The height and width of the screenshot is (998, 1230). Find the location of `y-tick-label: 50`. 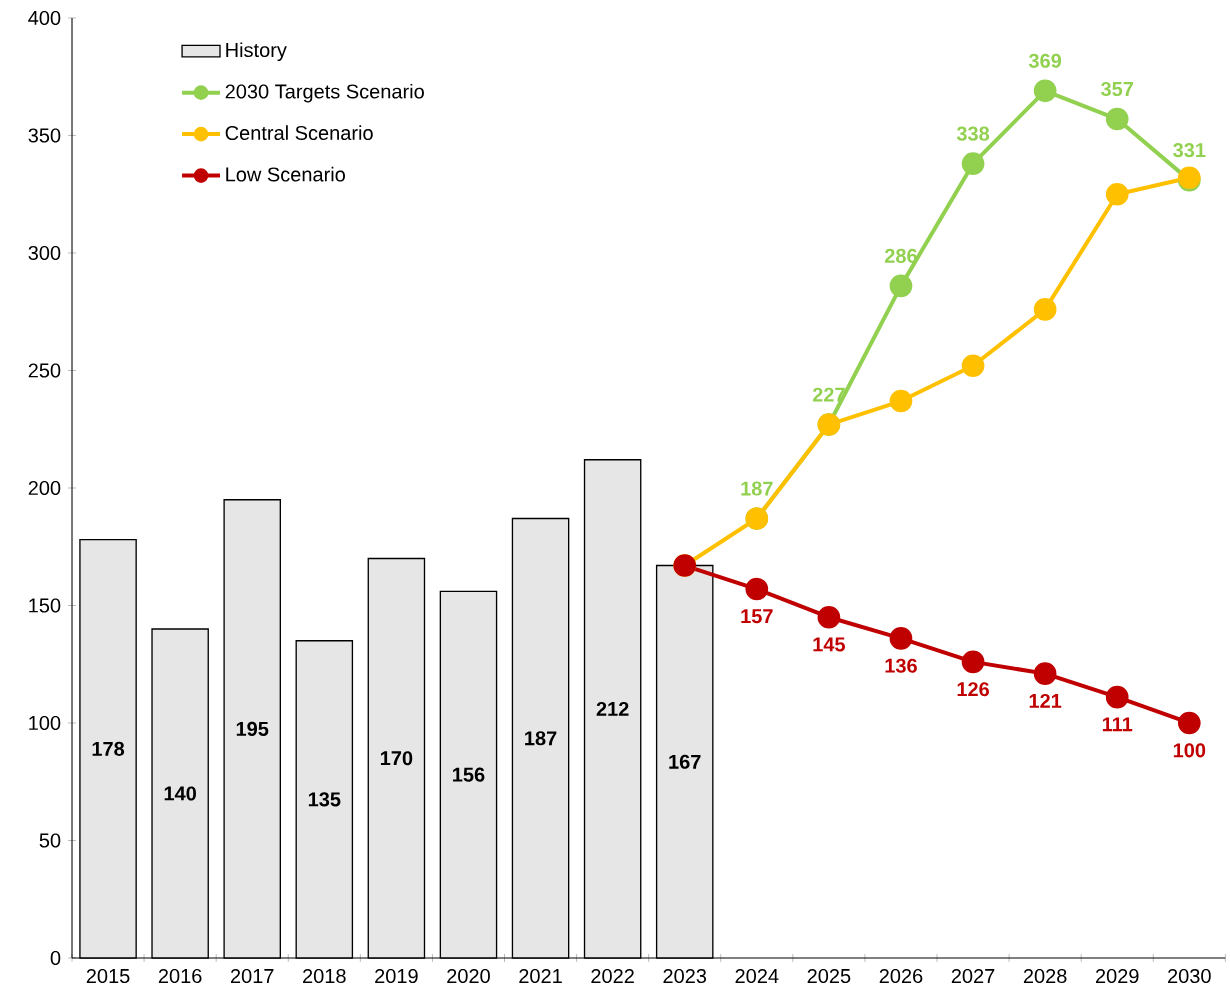

y-tick-label: 50 is located at coordinates (50, 840).